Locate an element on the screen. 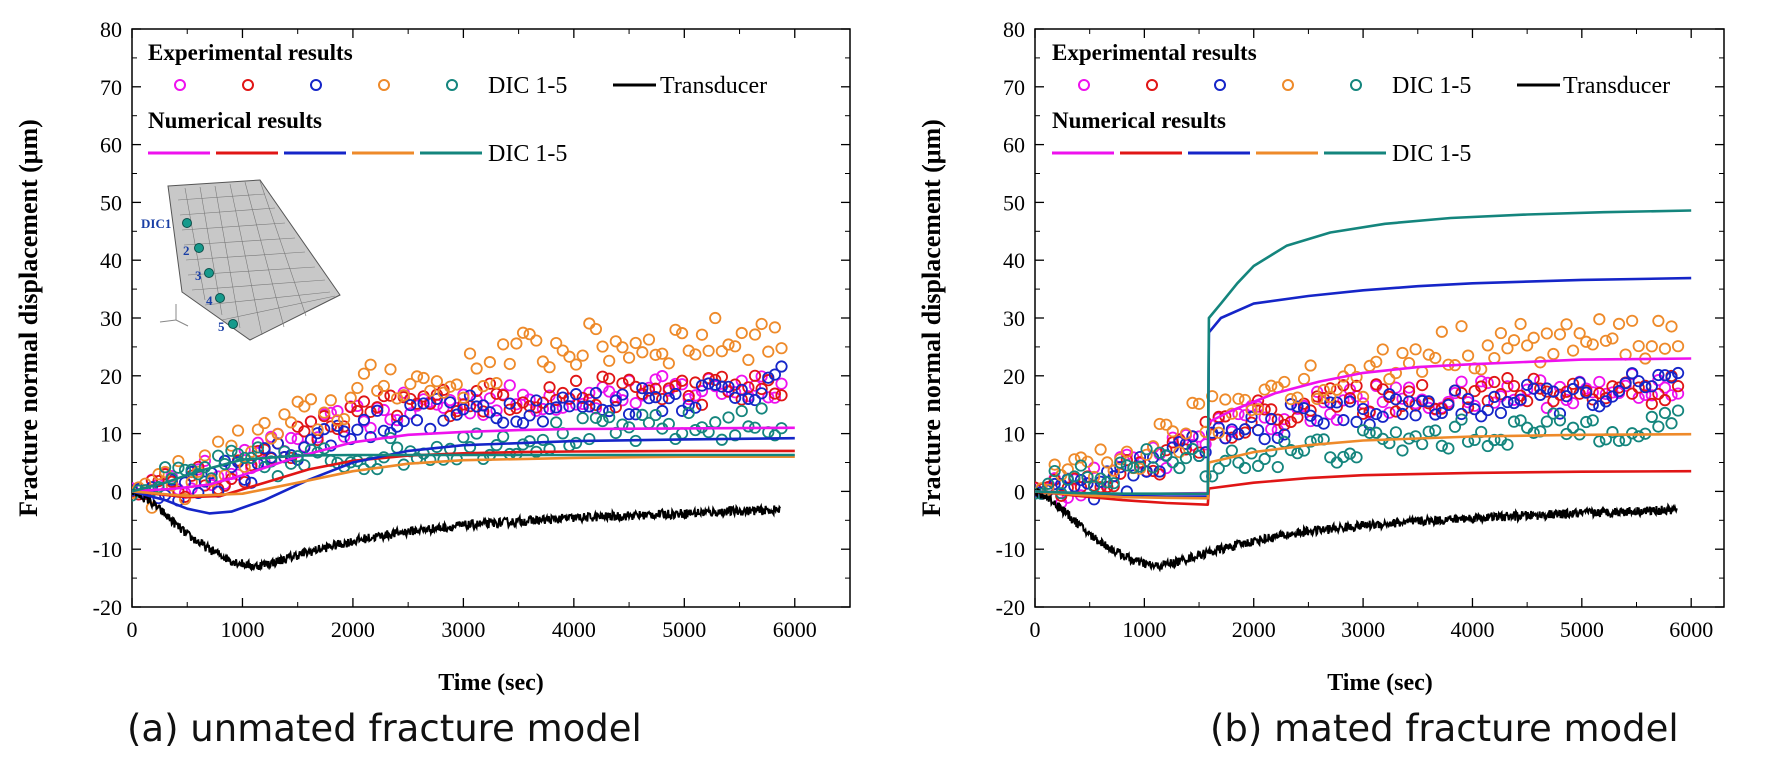 The height and width of the screenshot is (766, 1775). inset-label-4: 4 is located at coordinates (209, 300).